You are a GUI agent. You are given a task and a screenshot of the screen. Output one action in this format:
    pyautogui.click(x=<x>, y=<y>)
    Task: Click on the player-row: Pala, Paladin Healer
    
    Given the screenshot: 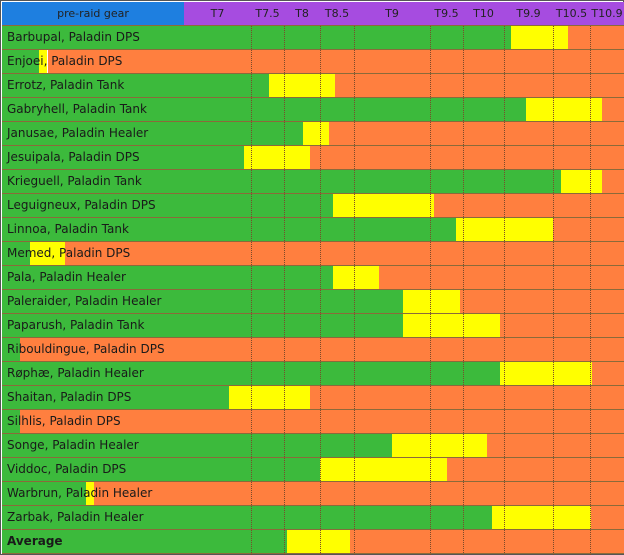 What is the action you would take?
    pyautogui.click(x=313, y=277)
    